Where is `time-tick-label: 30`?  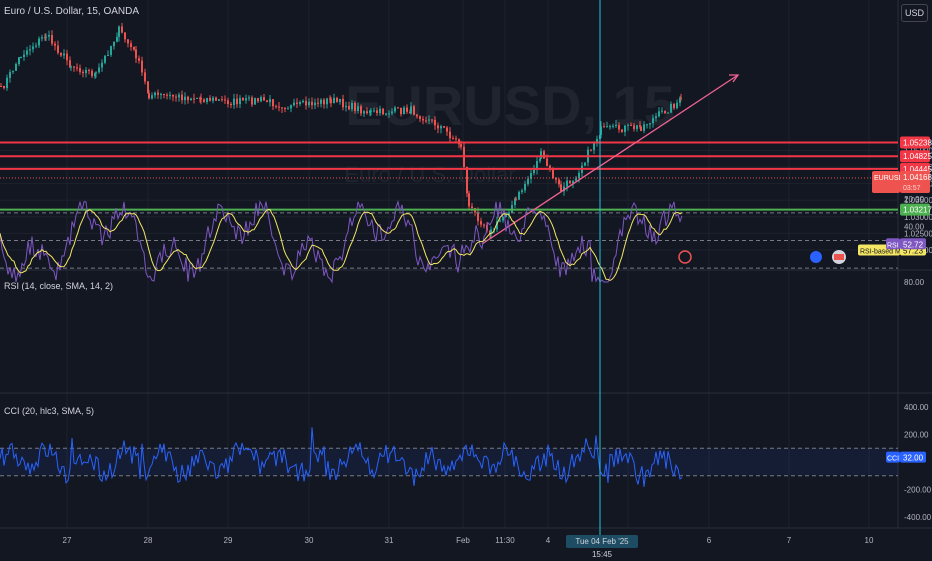 time-tick-label: 30 is located at coordinates (309, 540).